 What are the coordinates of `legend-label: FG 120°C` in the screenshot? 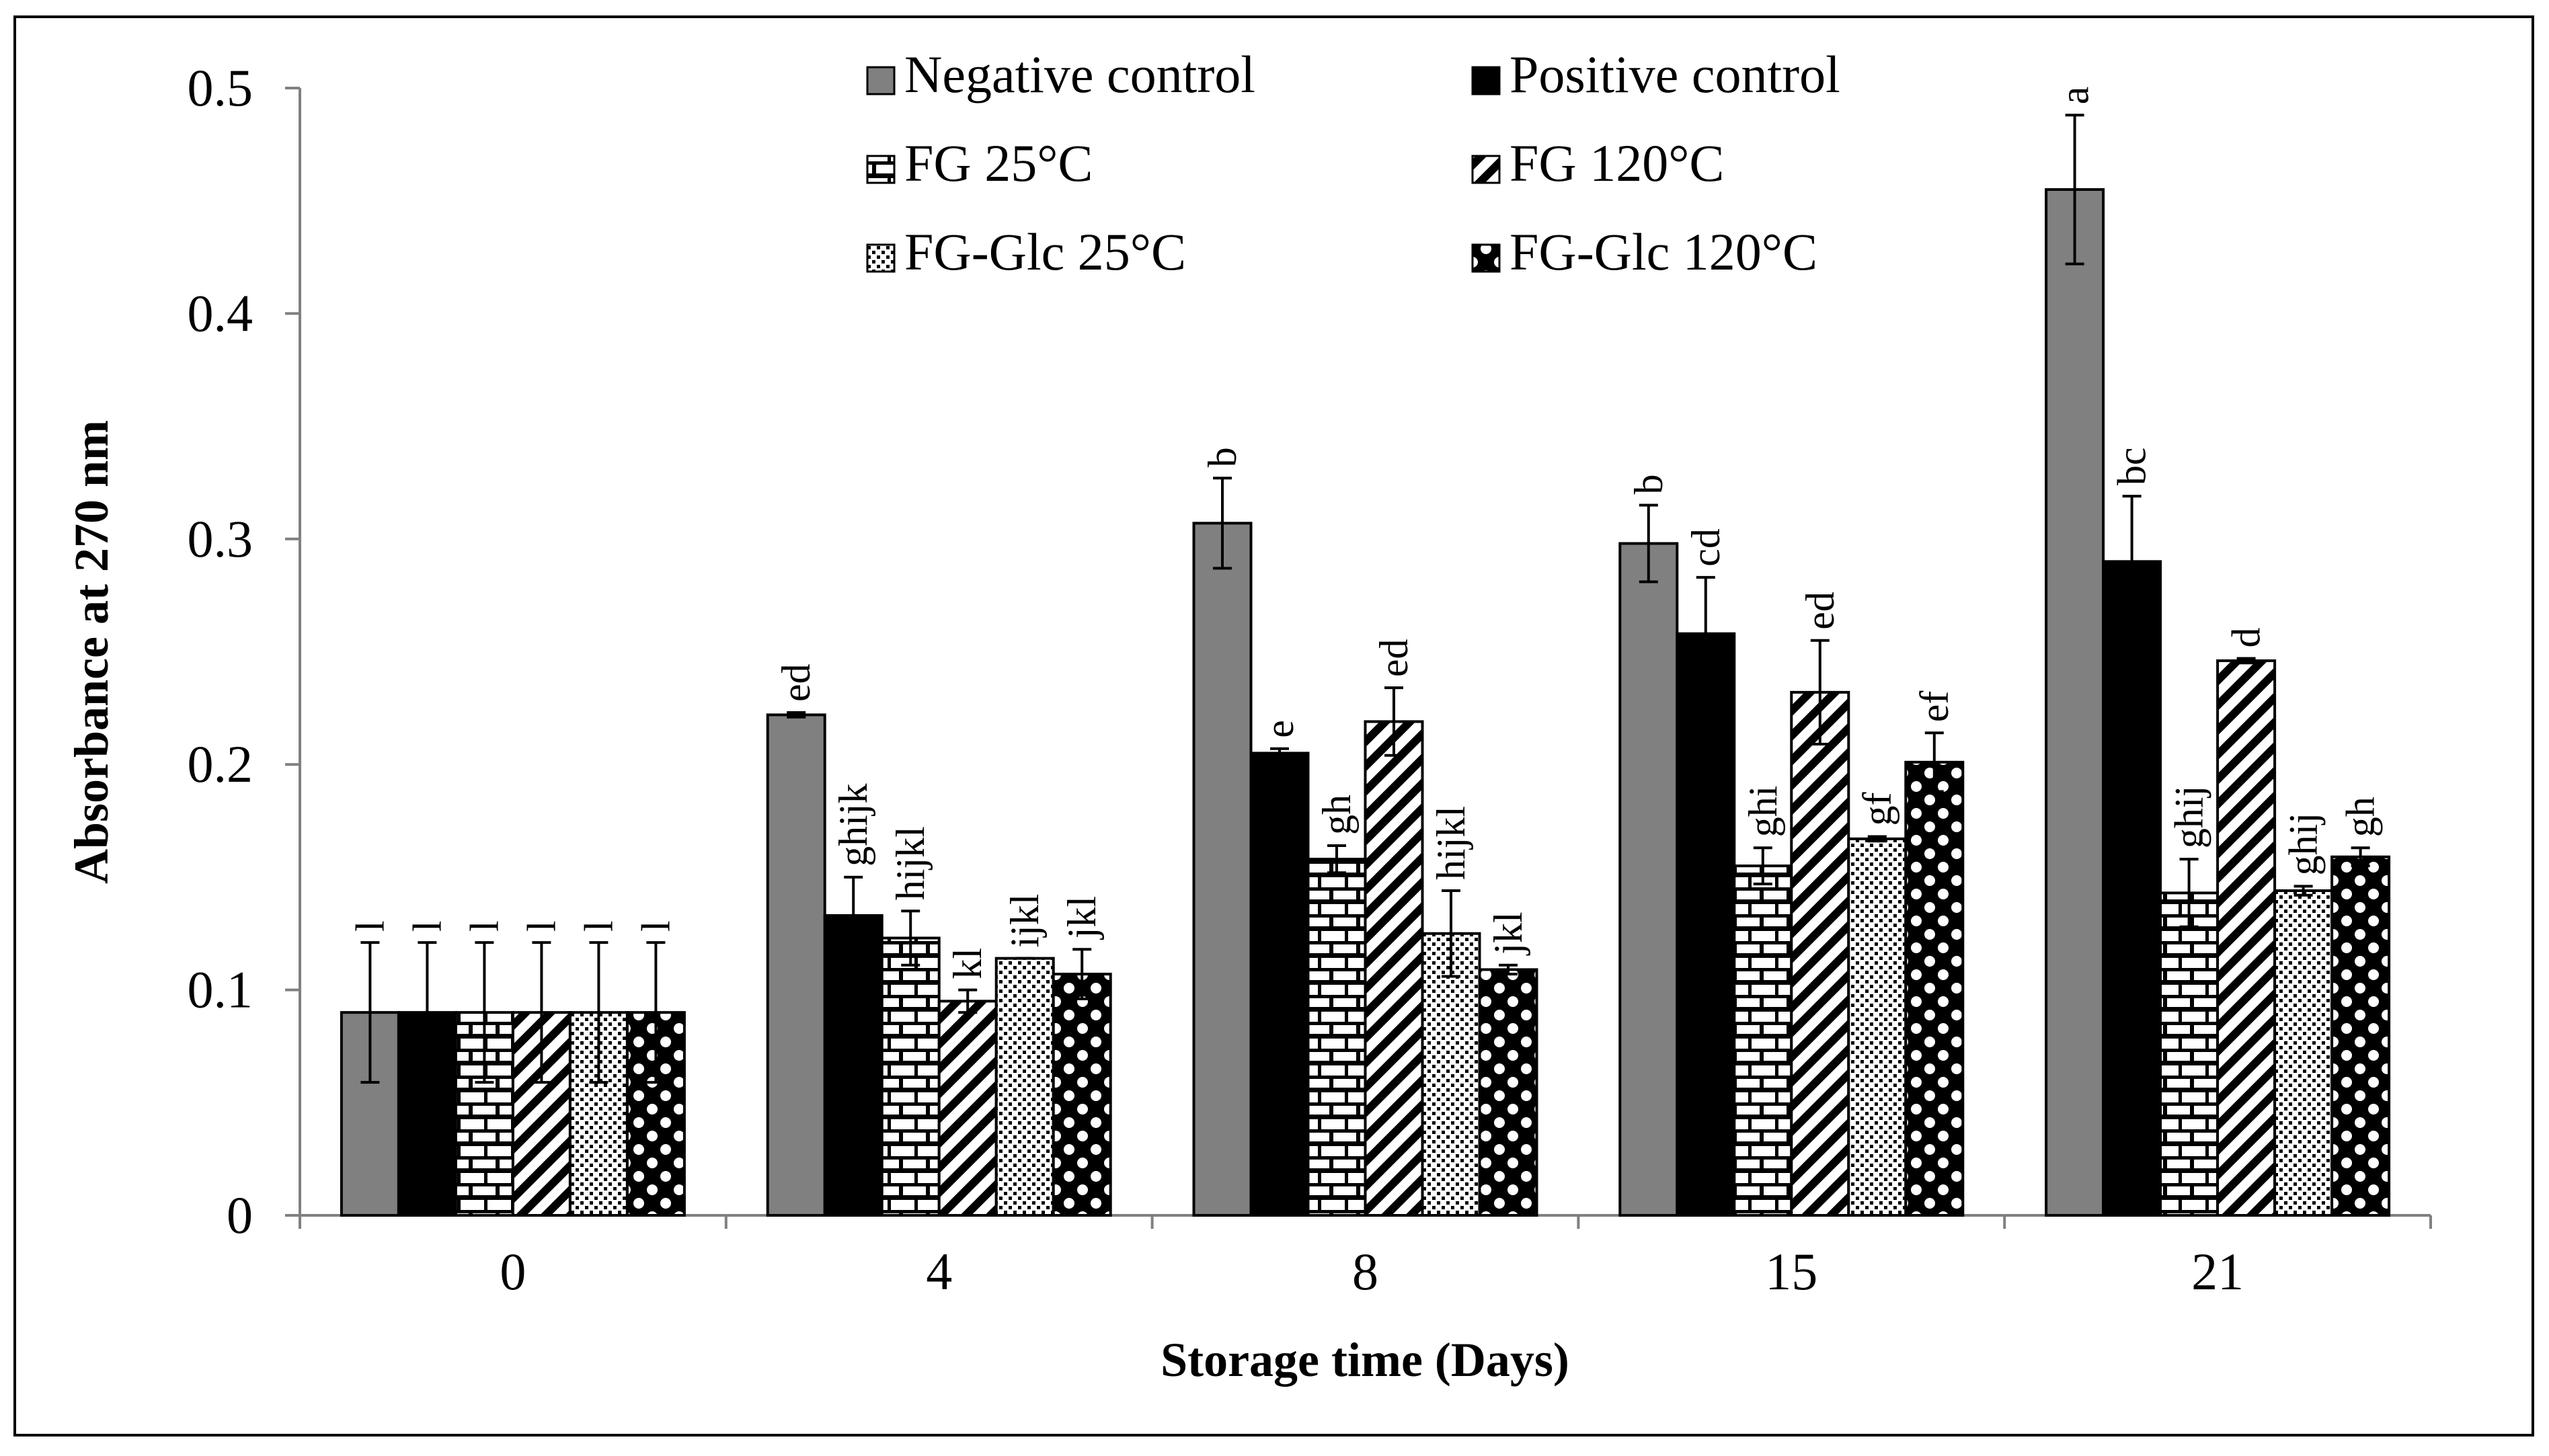 It's located at (1616, 163).